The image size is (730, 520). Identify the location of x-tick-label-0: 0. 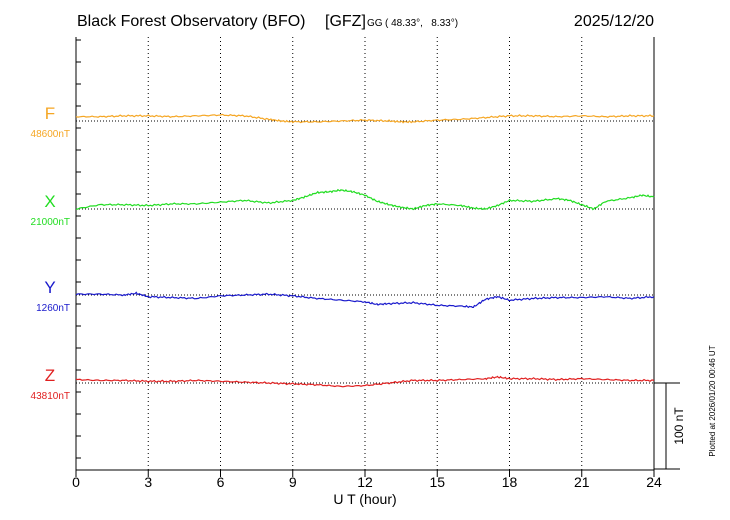
(76, 482).